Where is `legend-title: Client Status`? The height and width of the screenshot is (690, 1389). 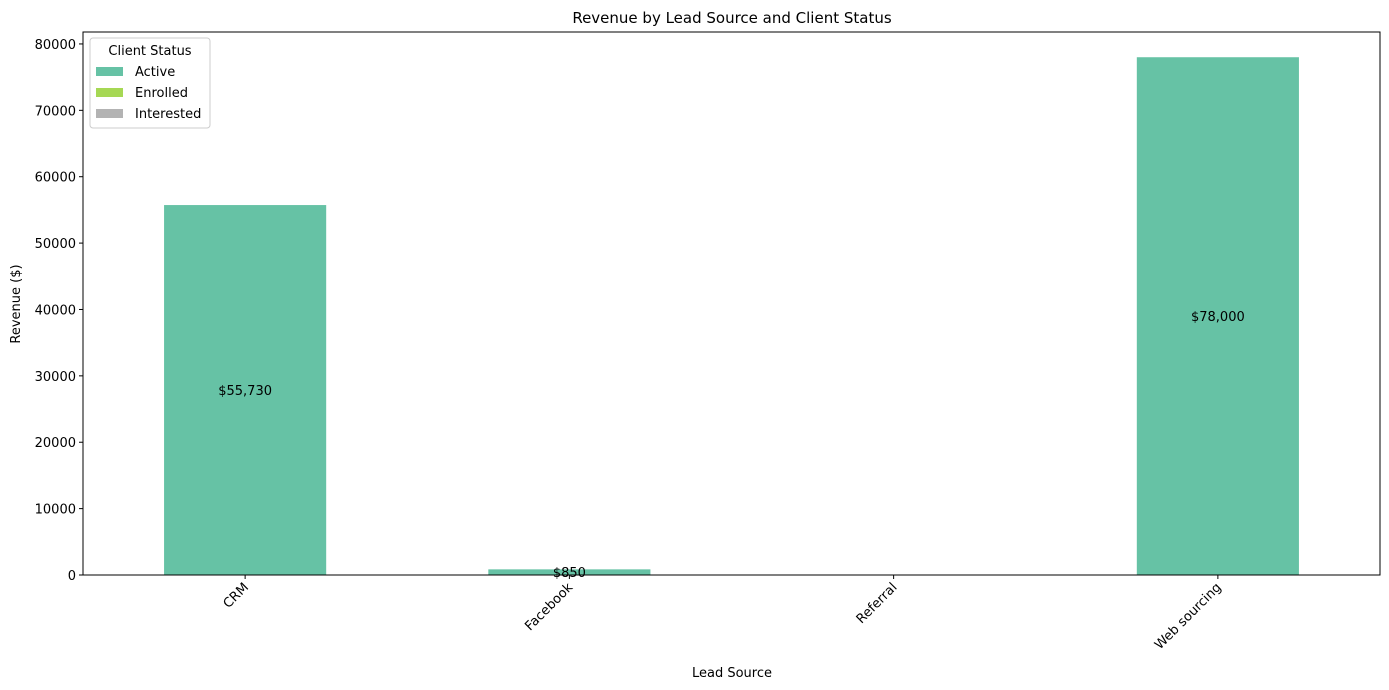
legend-title: Client Status is located at coordinates (149, 51).